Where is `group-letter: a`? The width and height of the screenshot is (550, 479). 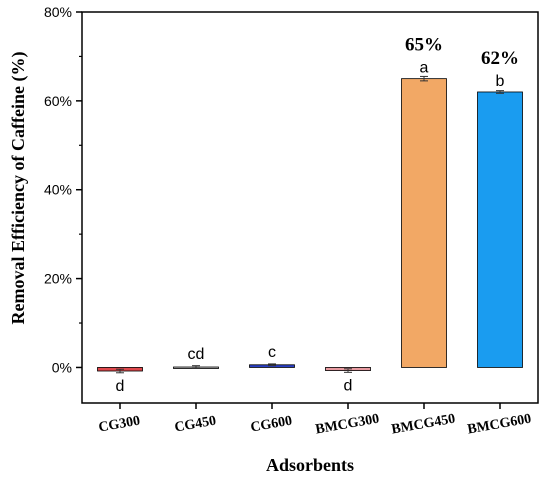
group-letter: a is located at coordinates (424, 68).